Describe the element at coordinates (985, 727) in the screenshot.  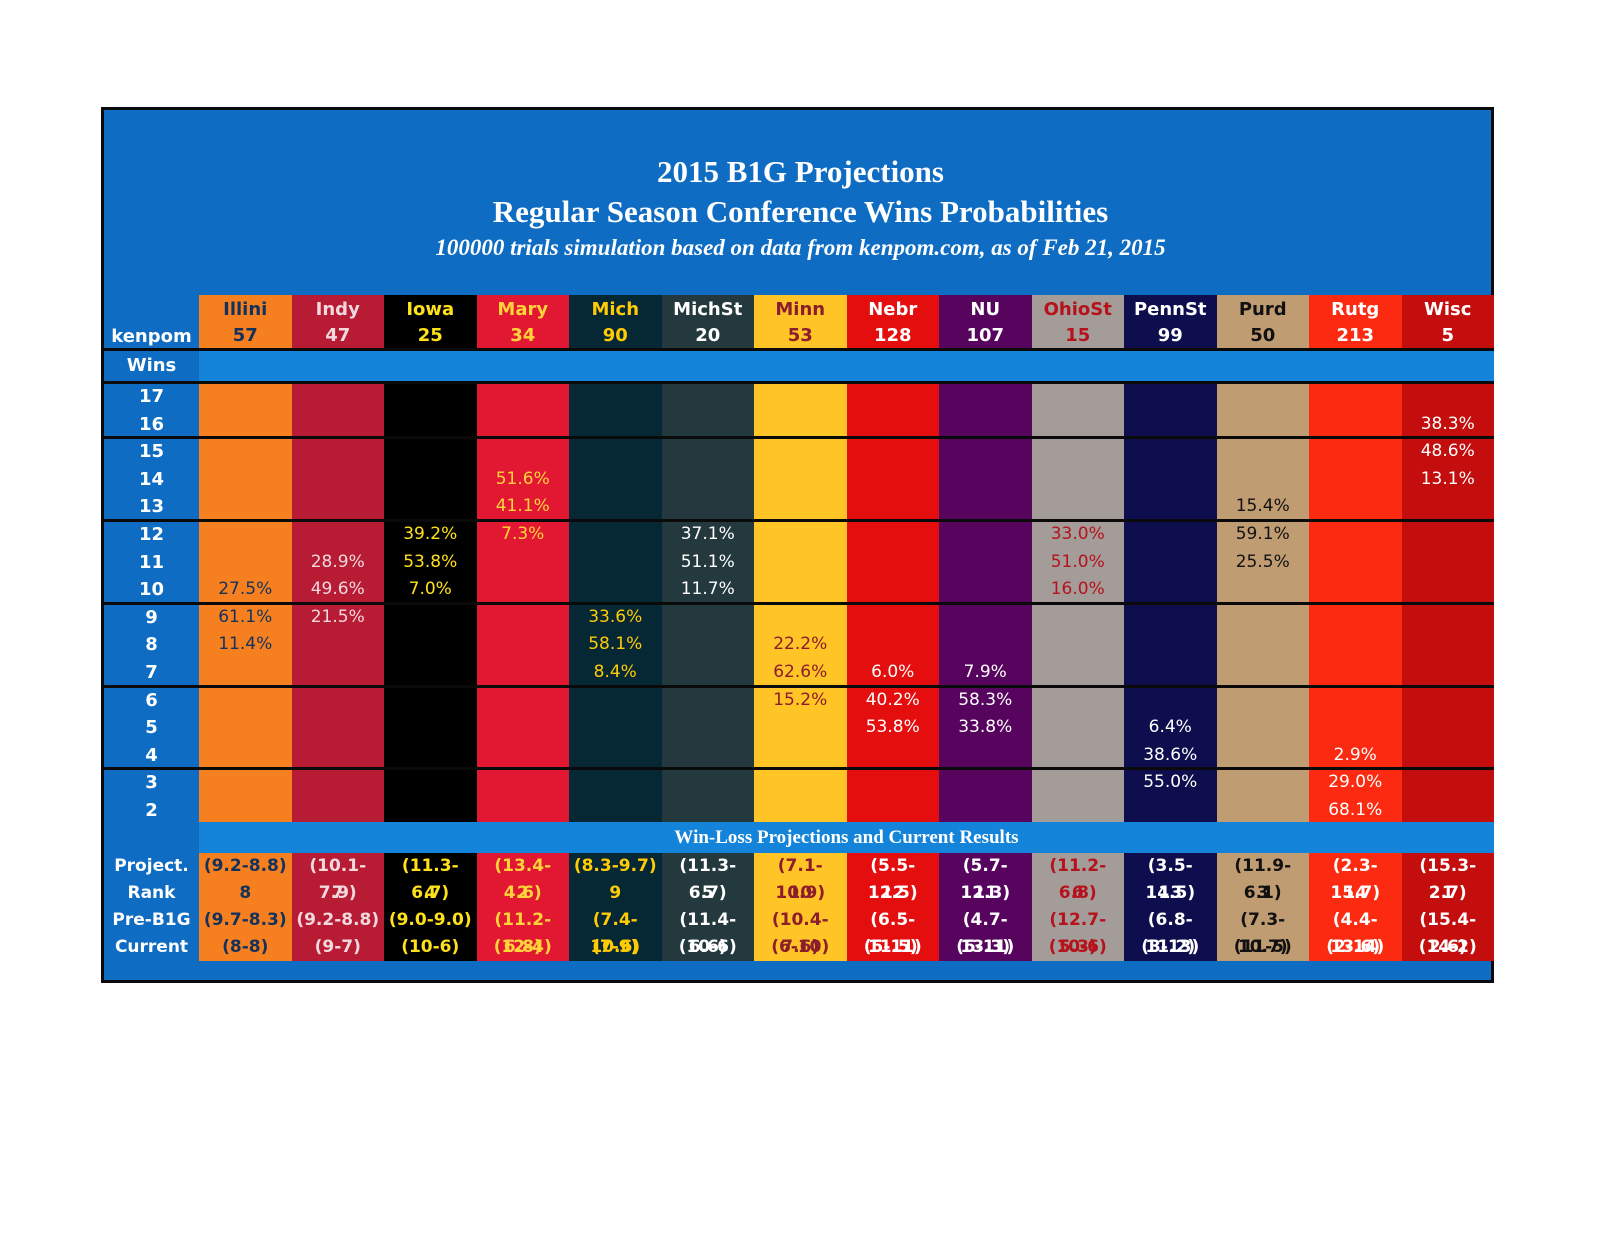
I see `win-probability: 33.8%` at that location.